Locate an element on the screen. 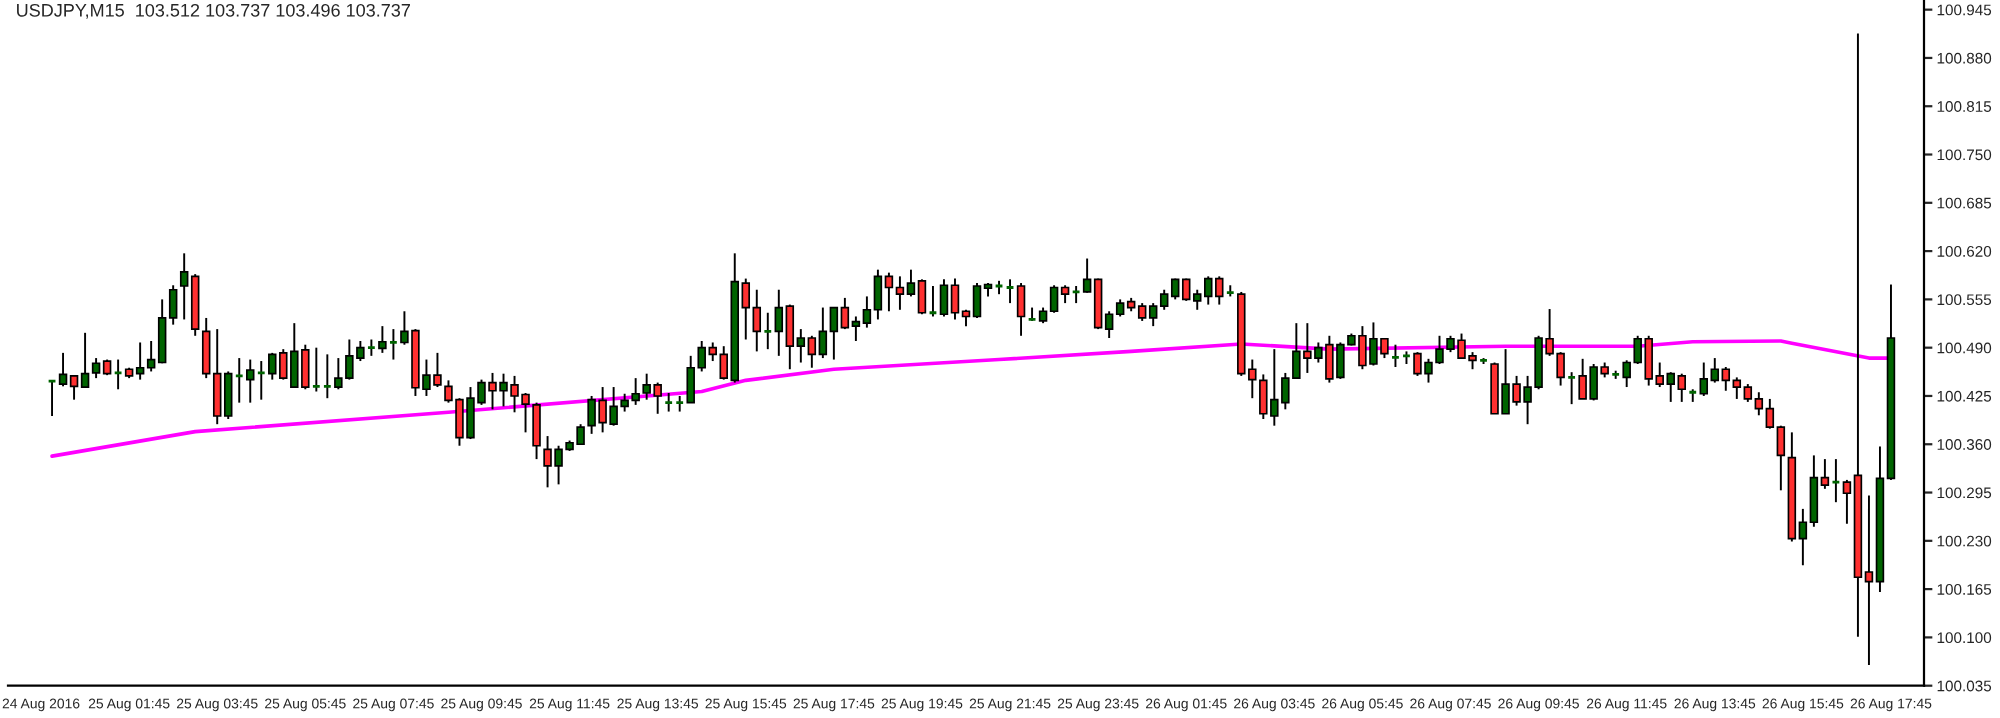 This screenshot has width=2000, height=718. chart-title: USDJPY,M15 103.512 103.737 103.496 103.737 is located at coordinates (213, 11).